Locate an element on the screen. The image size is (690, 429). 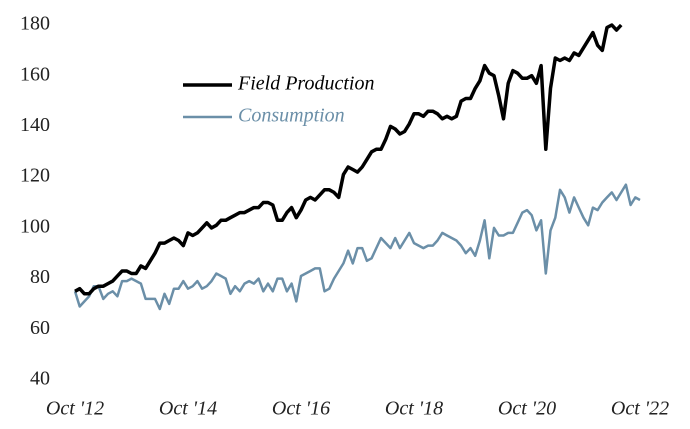
x-tick-label: Oct '16 is located at coordinates (301, 409).